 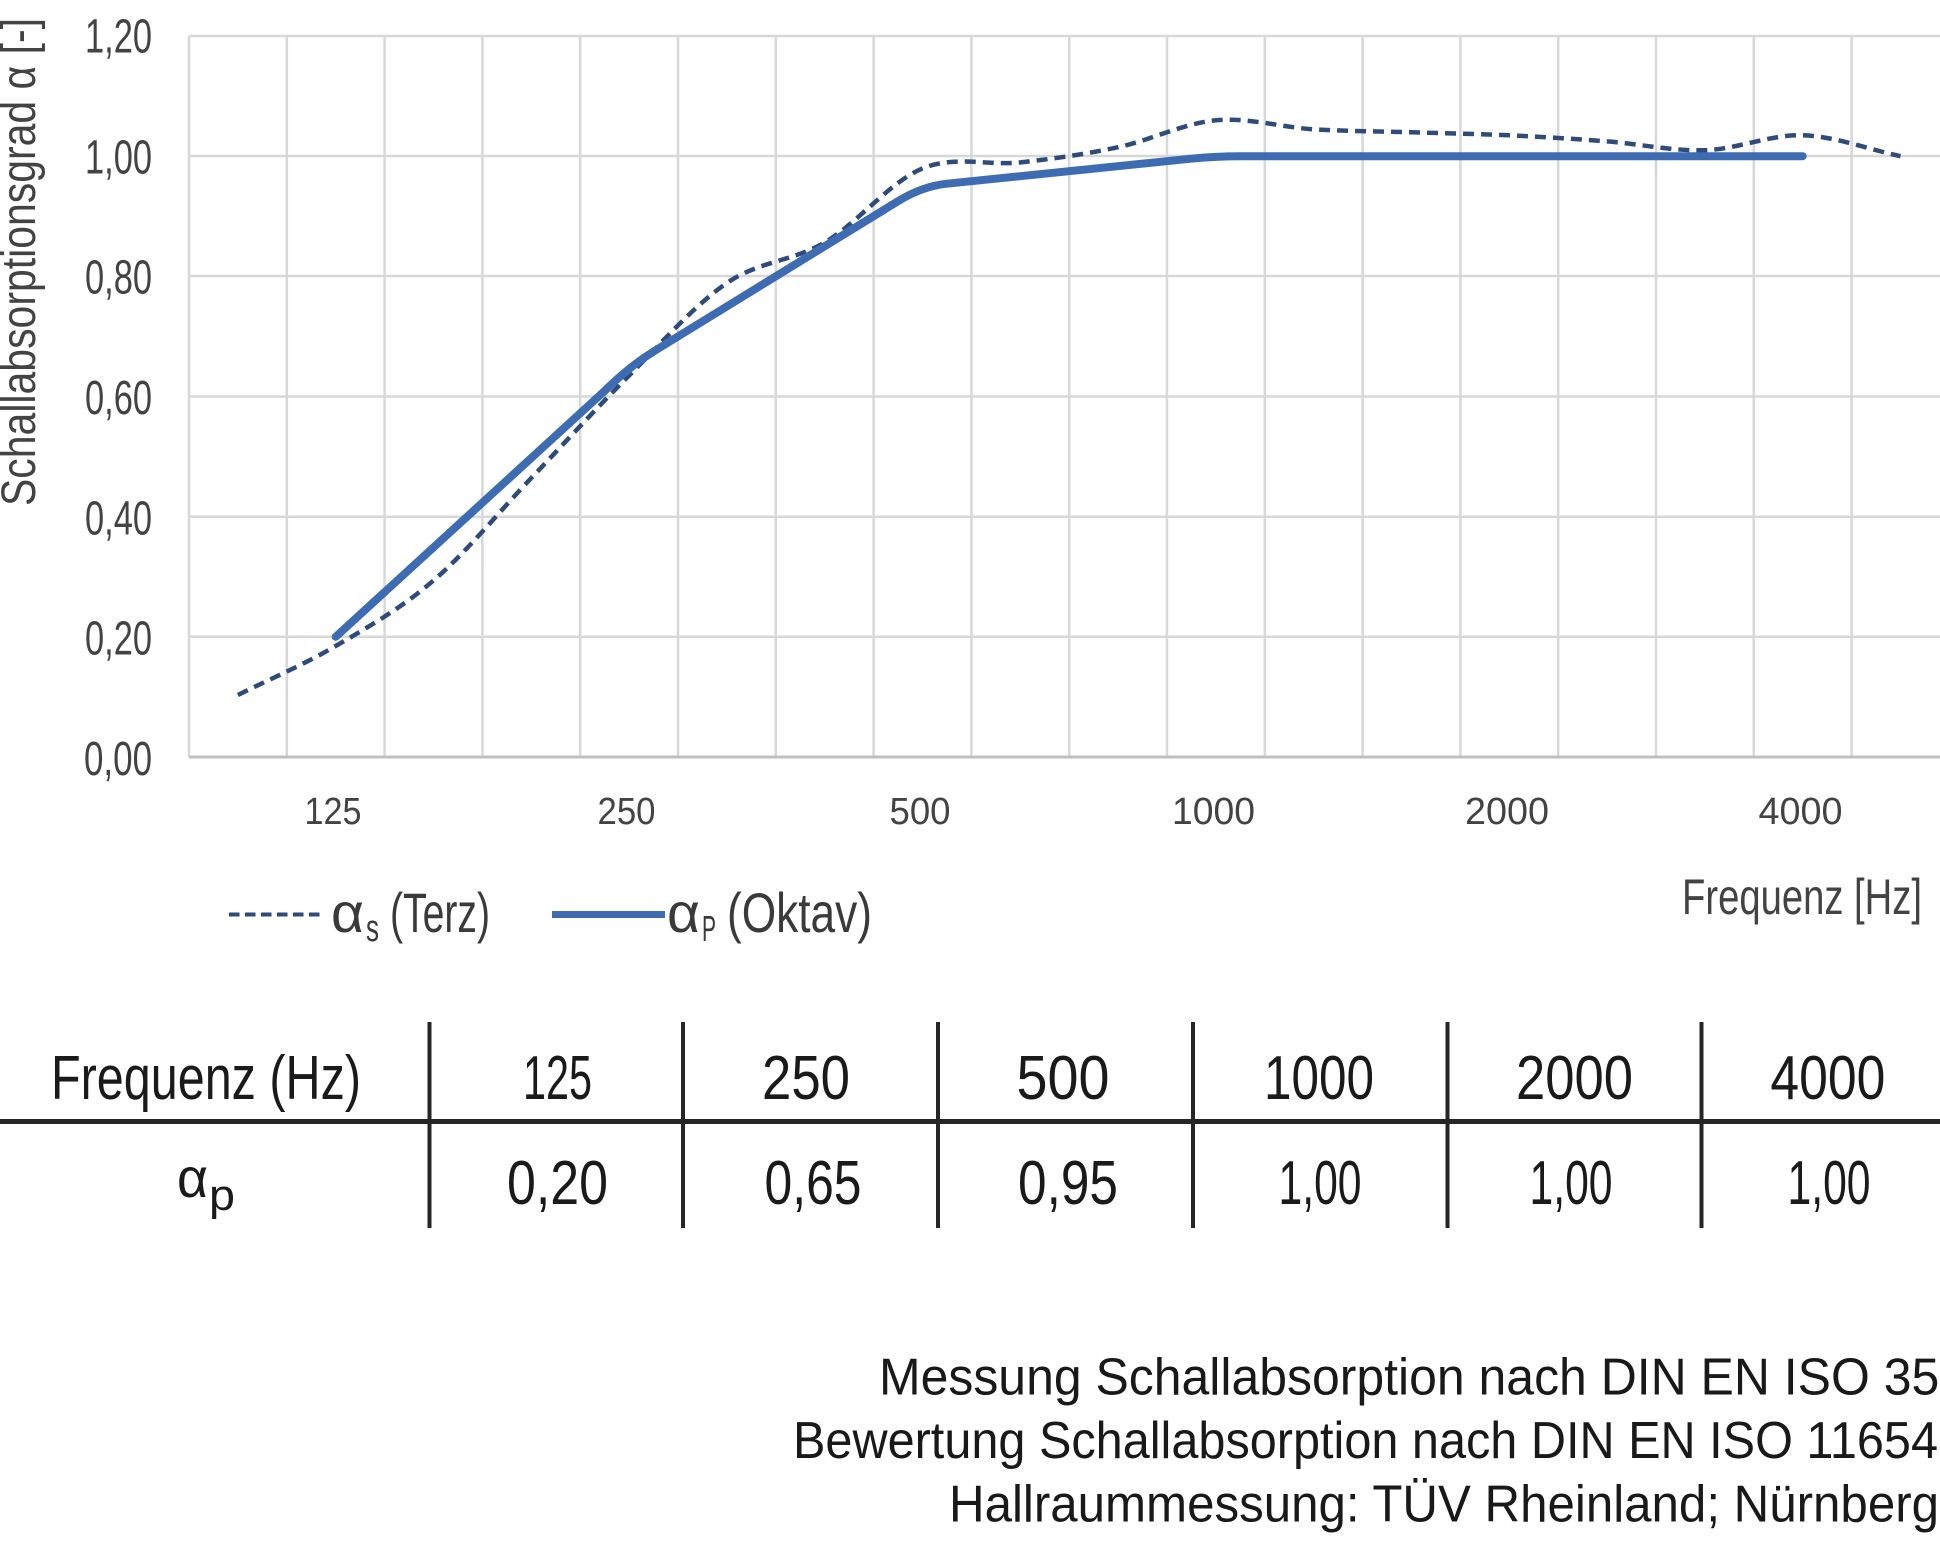 What do you see at coordinates (1068, 1183) in the screenshot?
I see `svg-text: 0,95` at bounding box center [1068, 1183].